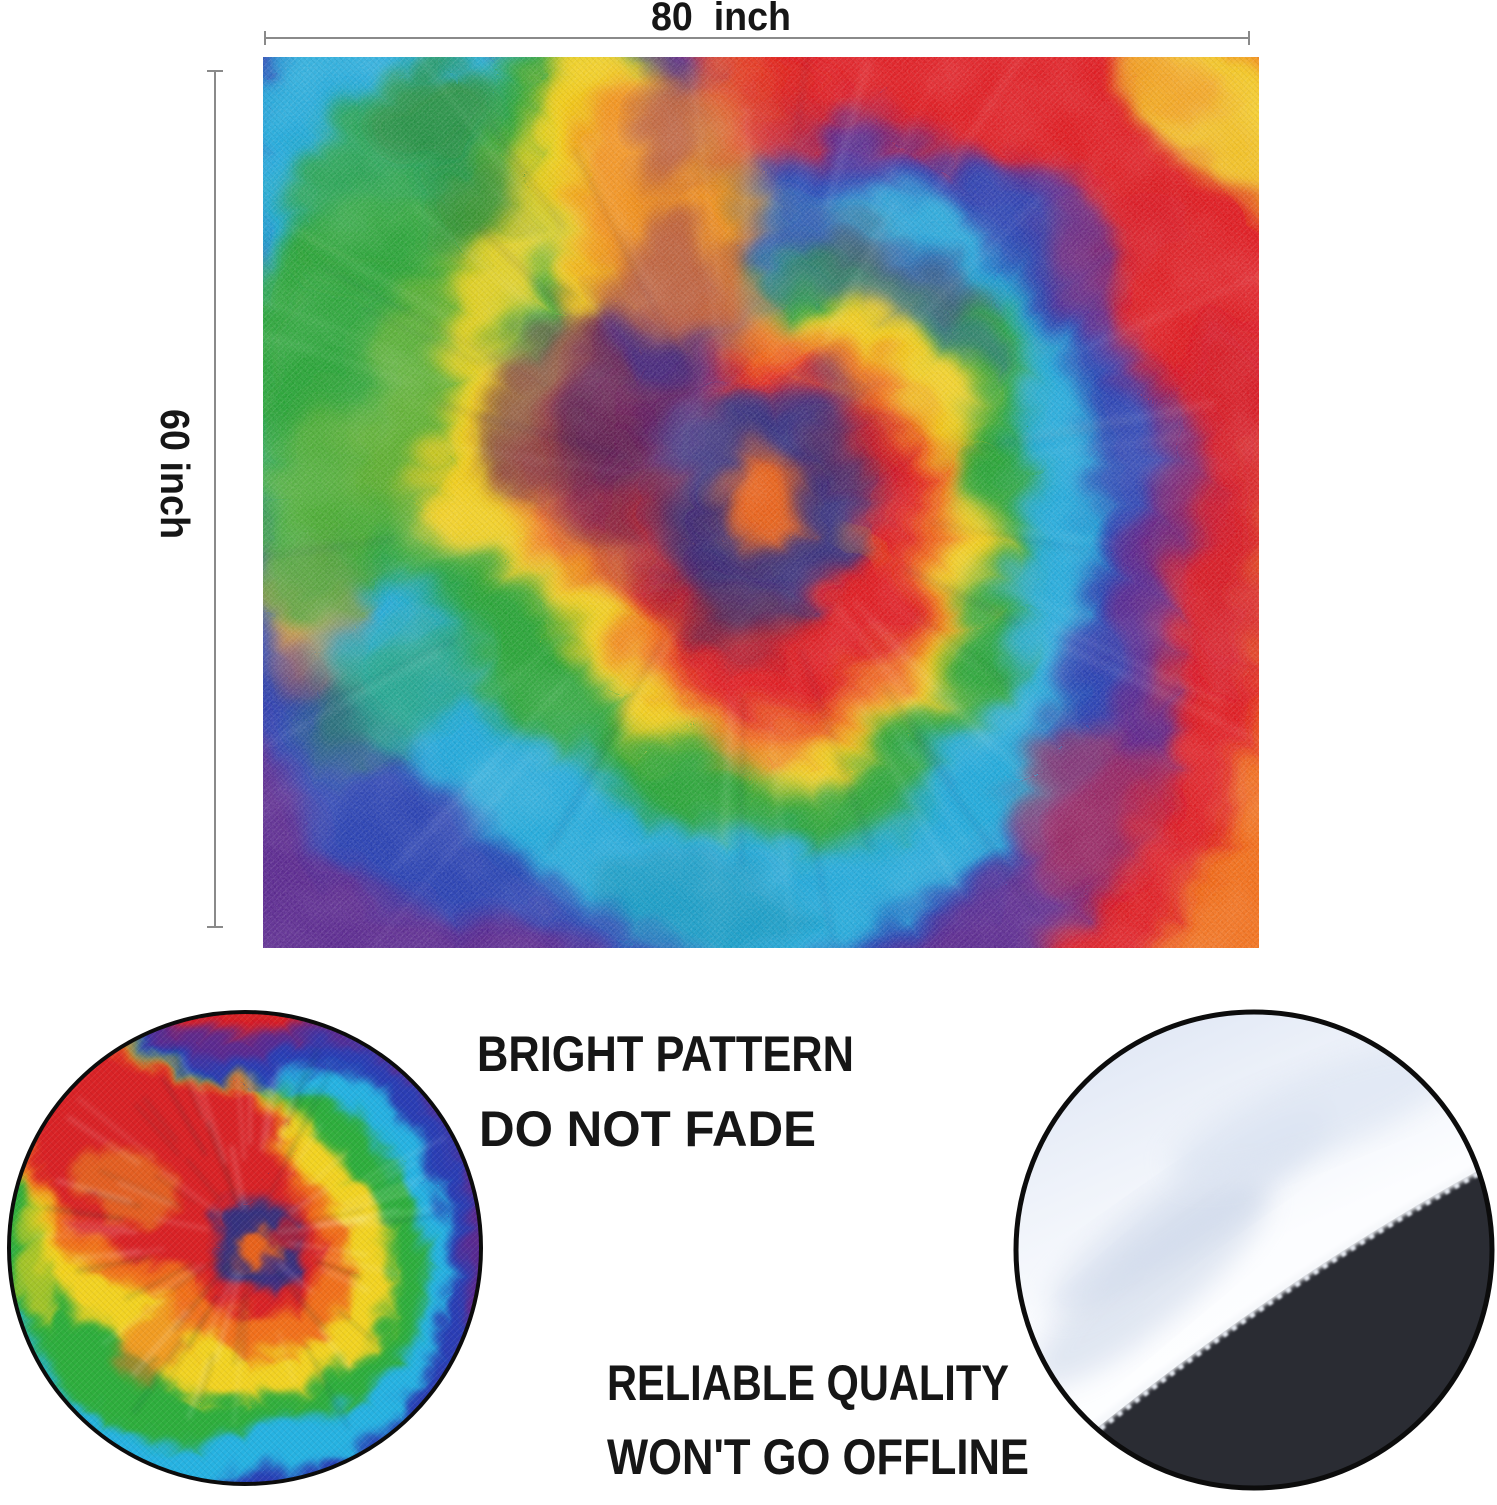 This screenshot has width=1497, height=1505. I want to click on svg-text: WON'T GO OFFLINE, so click(818, 1457).